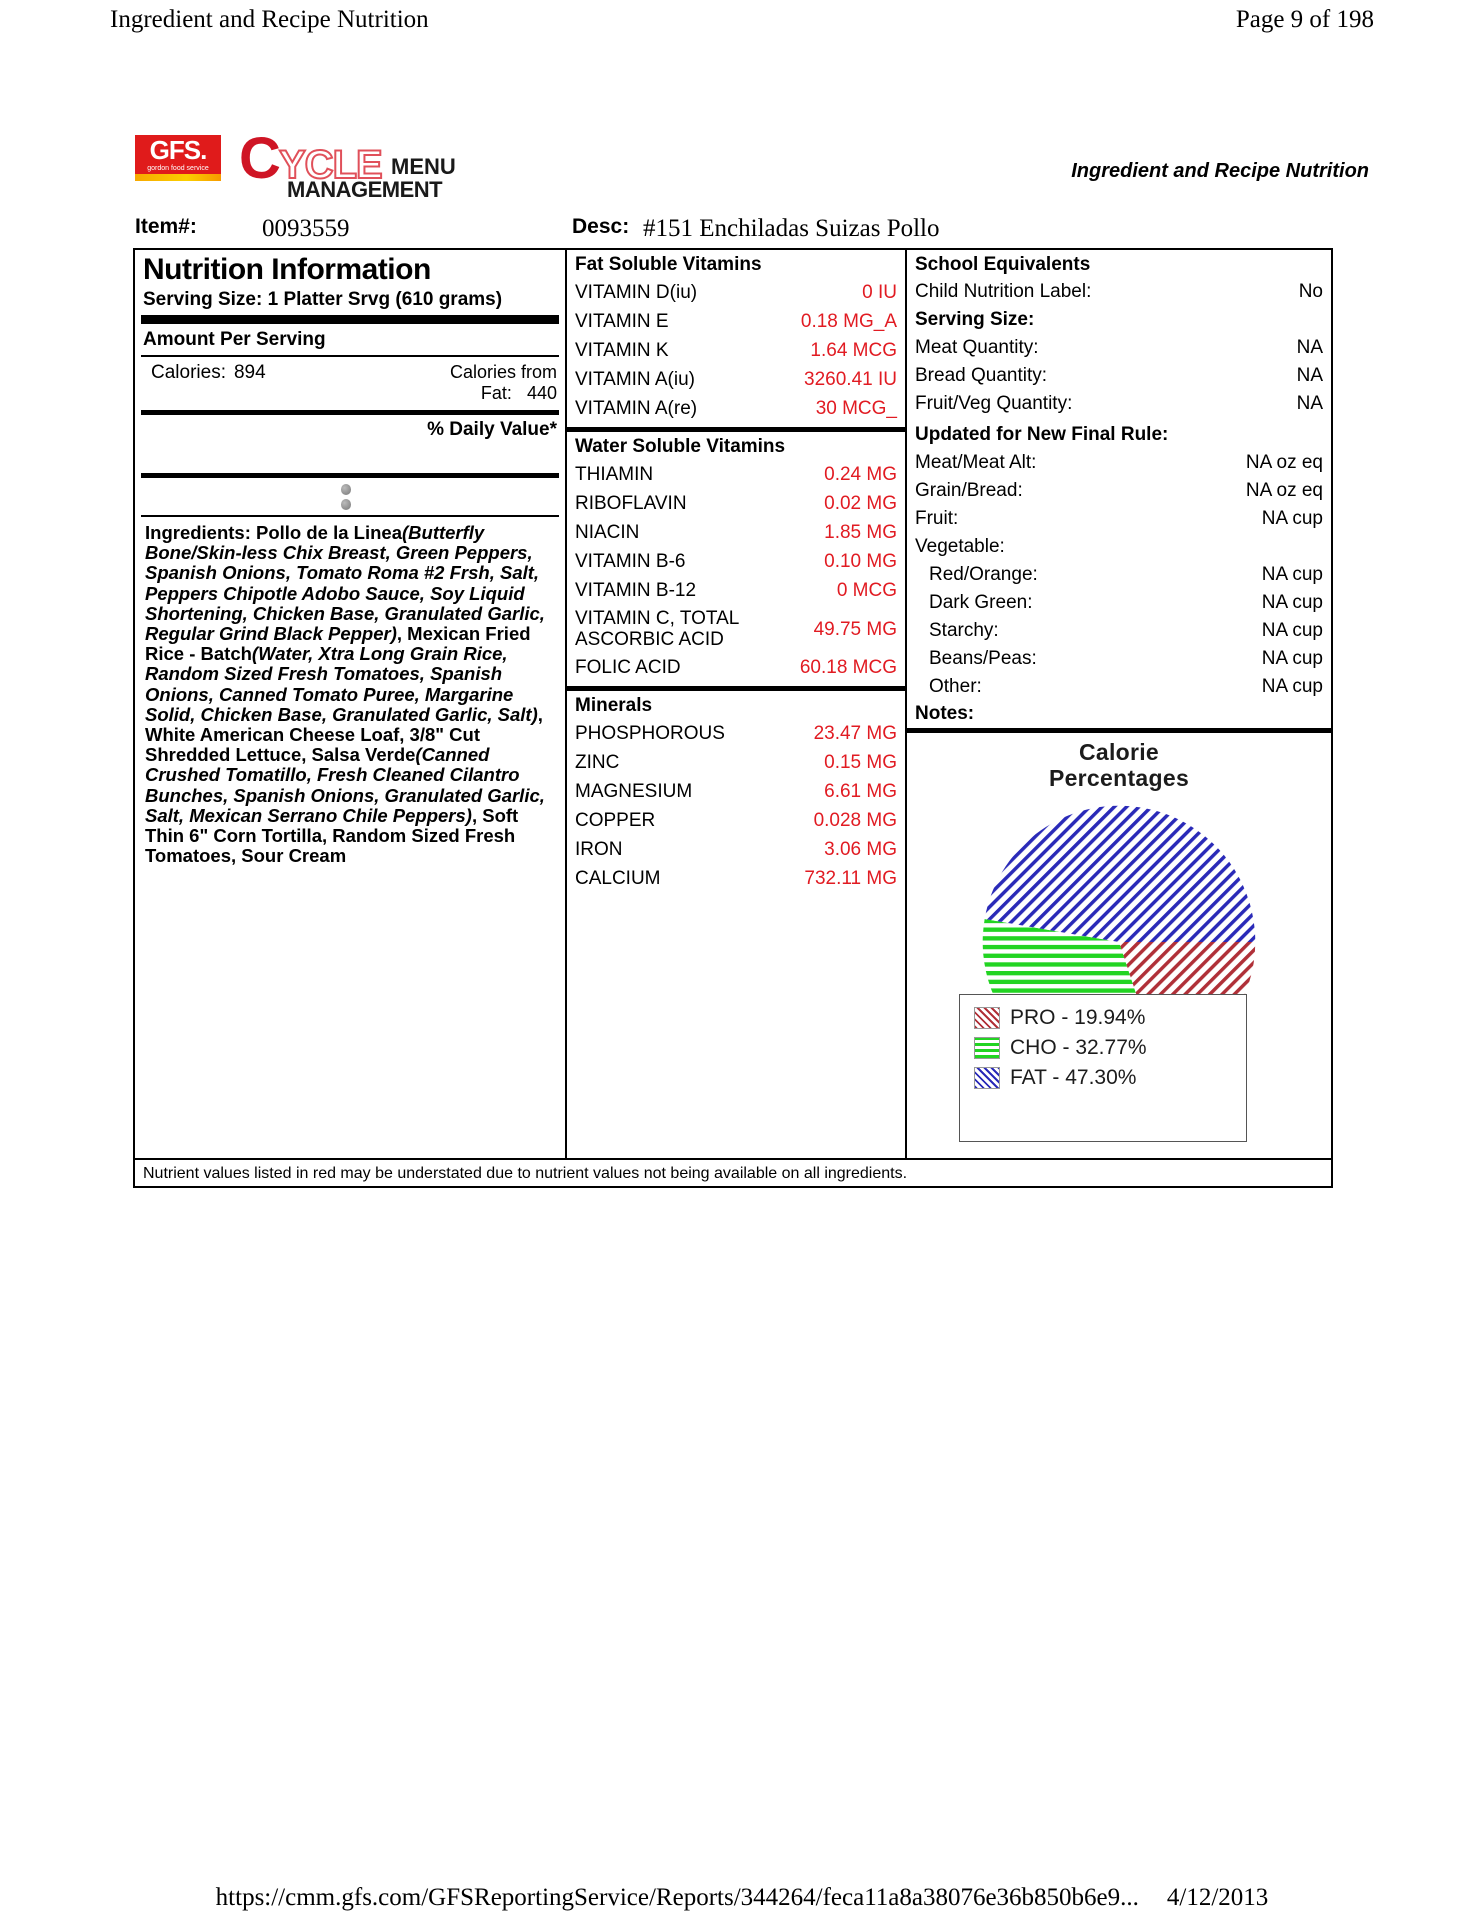 This screenshot has height=1920, width=1484. Describe the element at coordinates (736, 878) in the screenshot. I see `mineral-row: CALCIUM 732.11 MG` at that location.